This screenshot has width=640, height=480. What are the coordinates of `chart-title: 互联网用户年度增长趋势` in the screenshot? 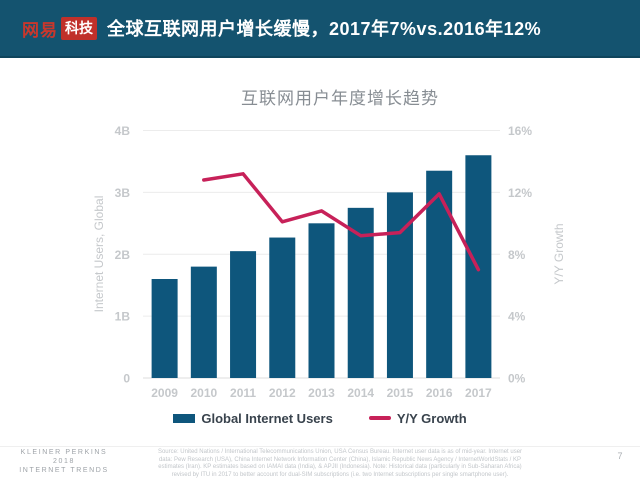 It's located at (340, 98).